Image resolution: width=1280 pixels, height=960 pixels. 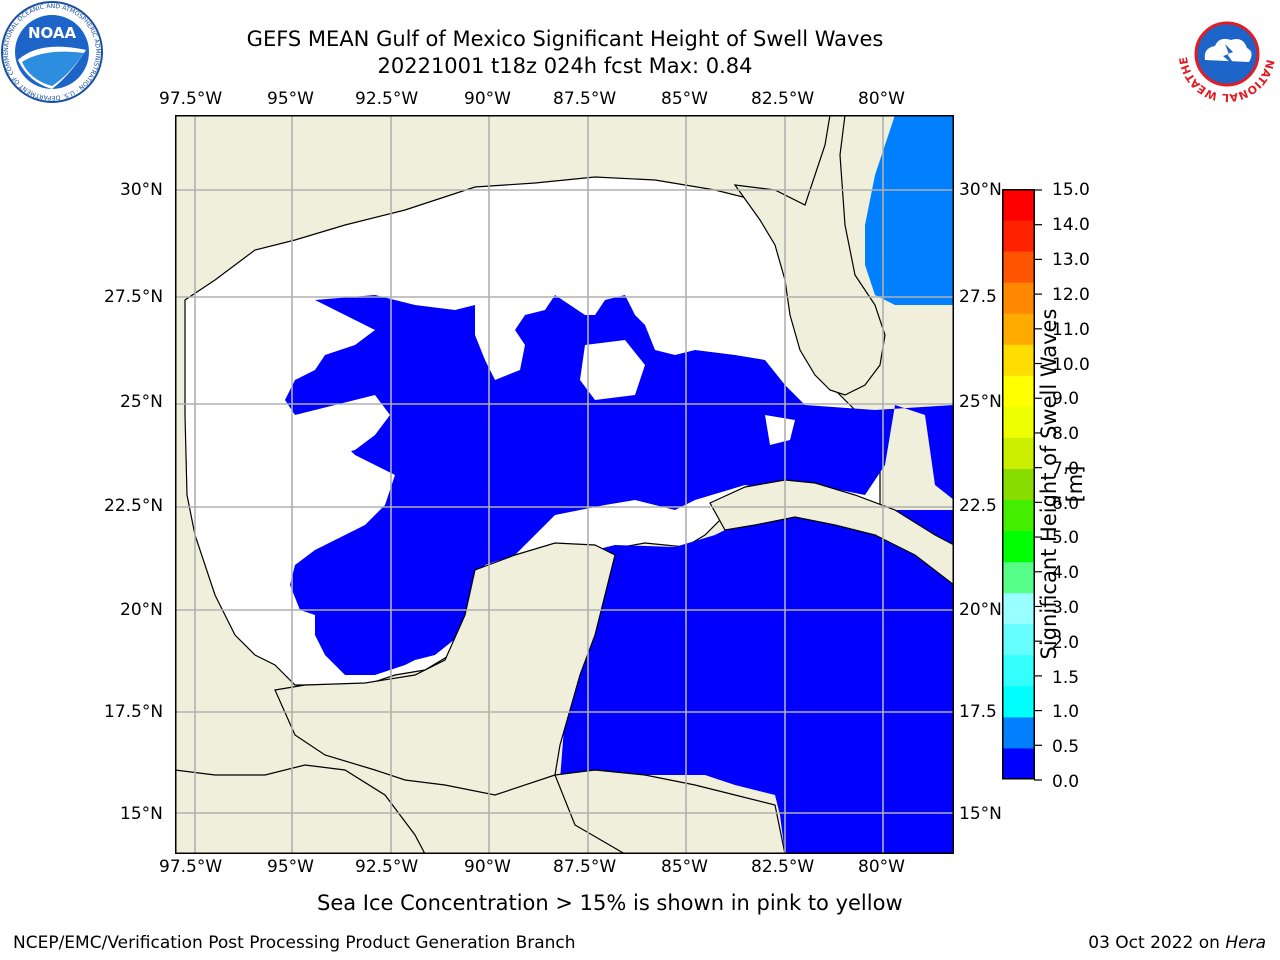 I want to click on lat-tick-label: 22.5°N, so click(x=134, y=506).